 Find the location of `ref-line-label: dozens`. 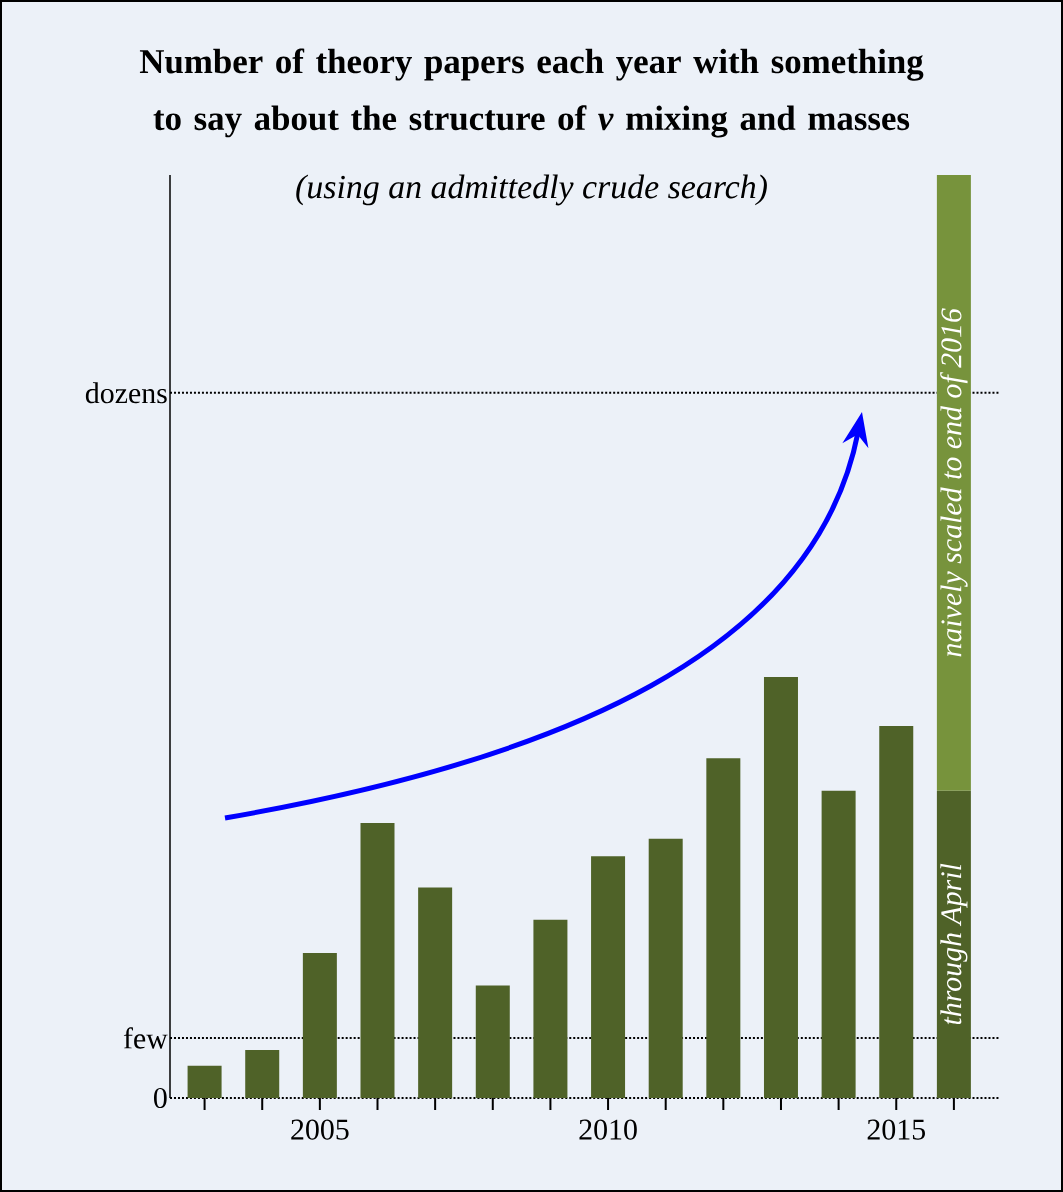

ref-line-label: dozens is located at coordinates (126, 393).